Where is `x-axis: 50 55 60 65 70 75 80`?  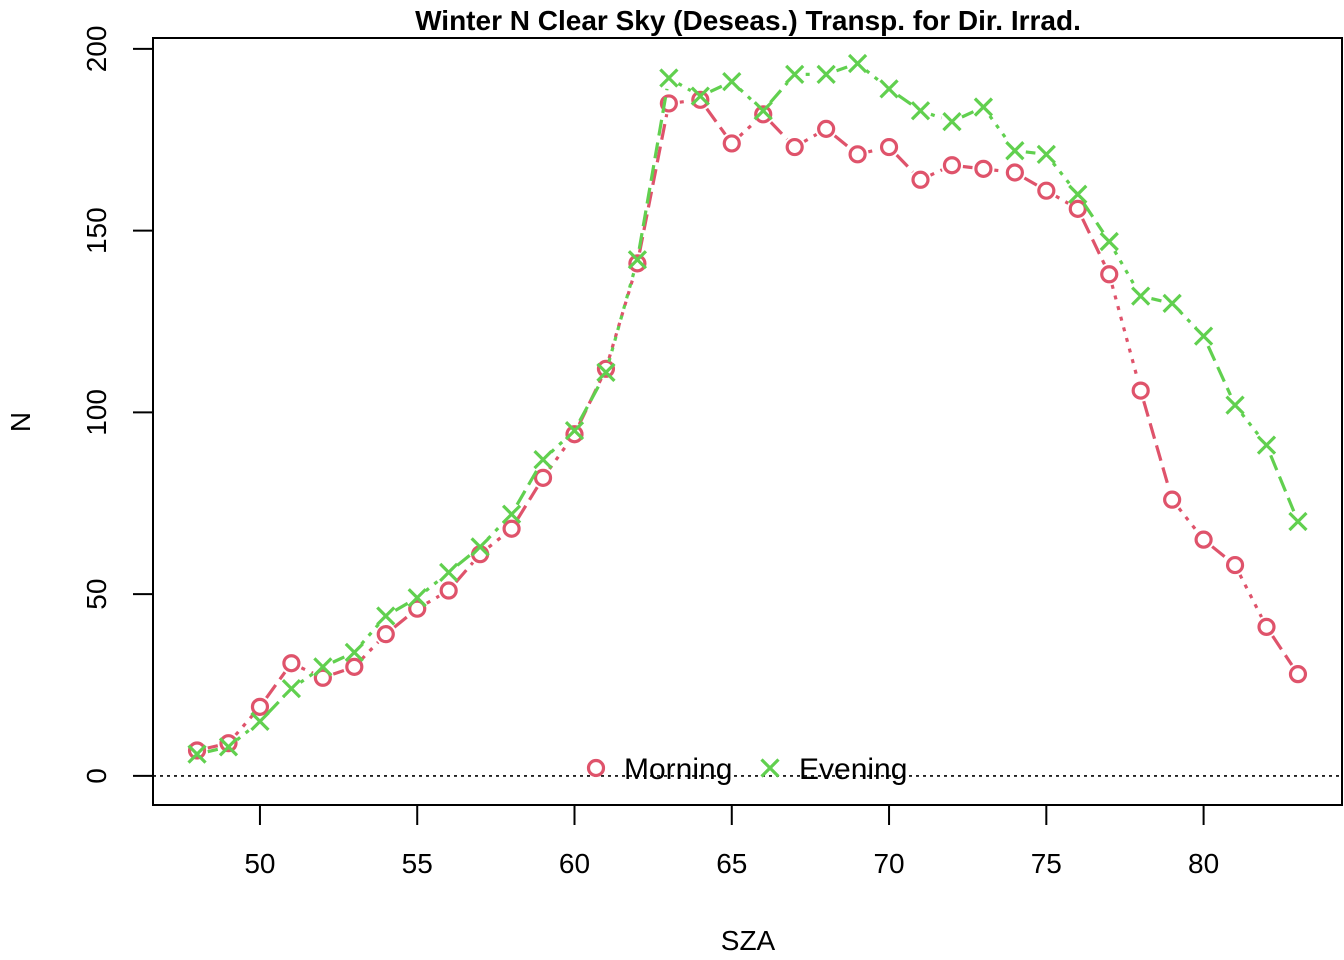 x-axis: 50 55 60 65 70 75 80 is located at coordinates (731, 841).